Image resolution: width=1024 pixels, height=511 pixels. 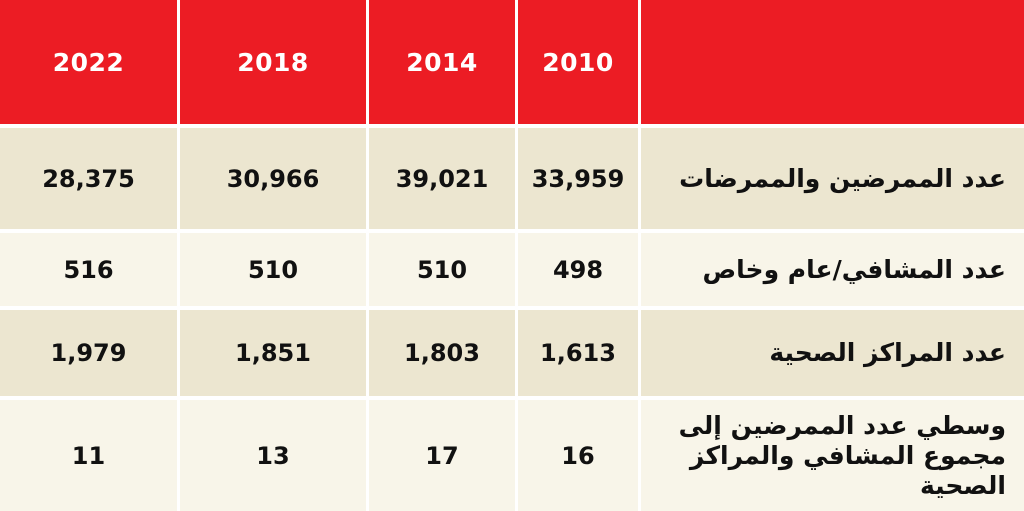 What do you see at coordinates (578, 62) in the screenshot?
I see `header-year-2010: 2010` at bounding box center [578, 62].